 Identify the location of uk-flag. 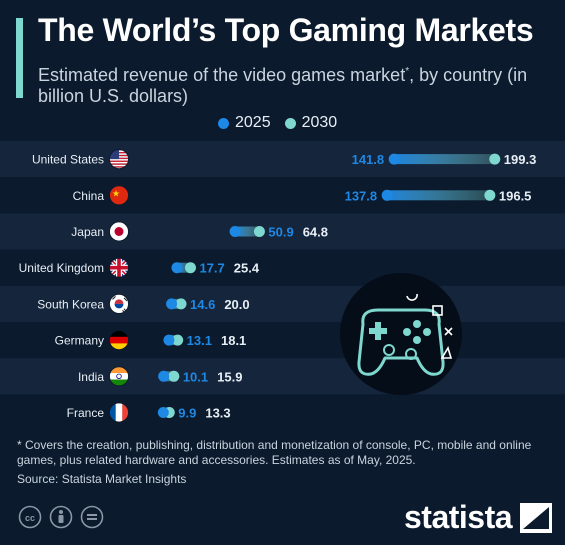
(119, 267).